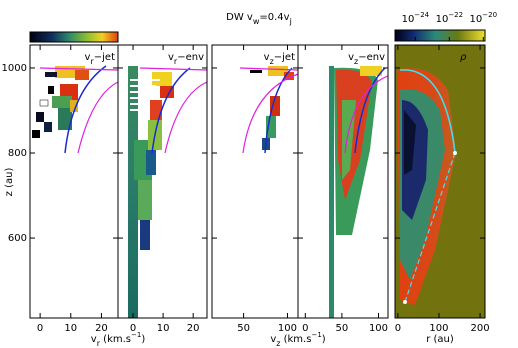 This screenshot has height=348, width=518. I want to click on panel-label: vr−env, so click(186, 59).